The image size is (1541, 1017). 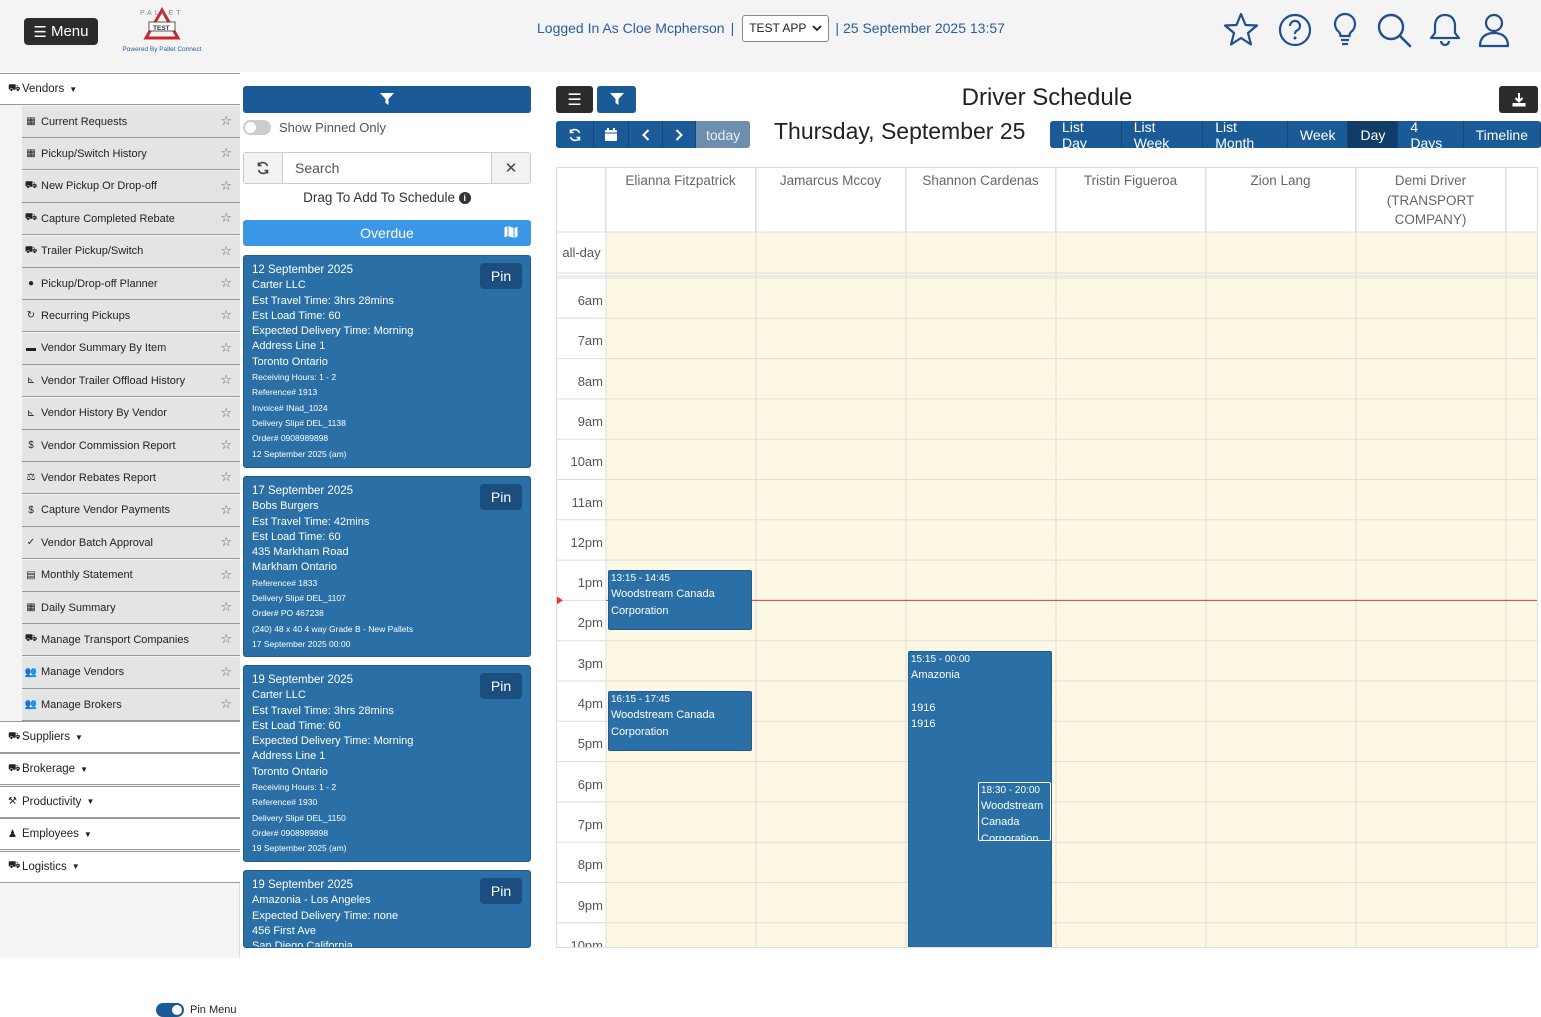 I want to click on overdue-header: Overdue, so click(x=387, y=233).